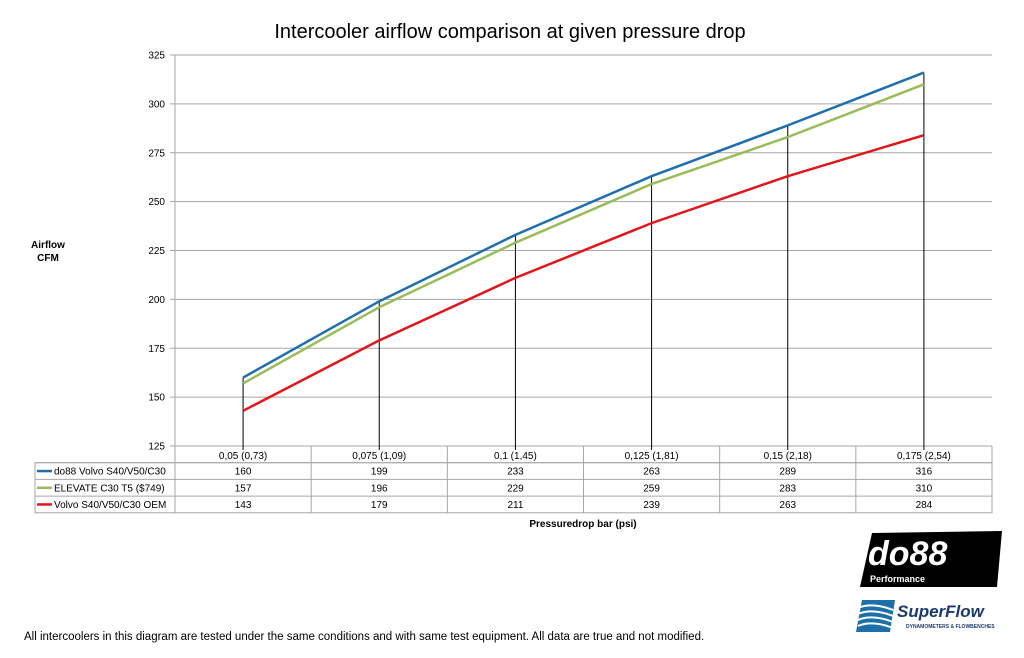  What do you see at coordinates (787, 472) in the screenshot?
I see `data-label: 289` at bounding box center [787, 472].